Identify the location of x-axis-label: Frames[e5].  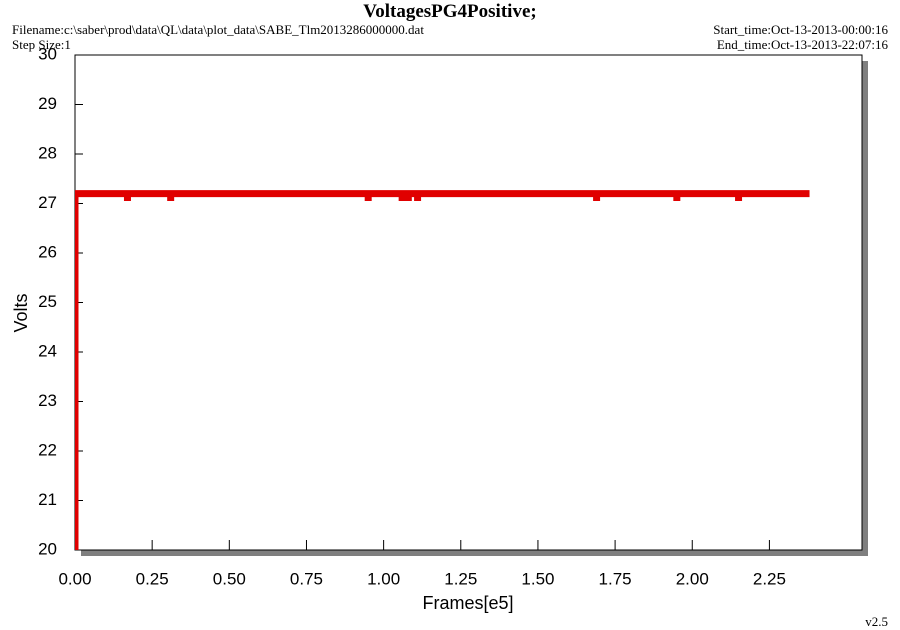
(467, 603).